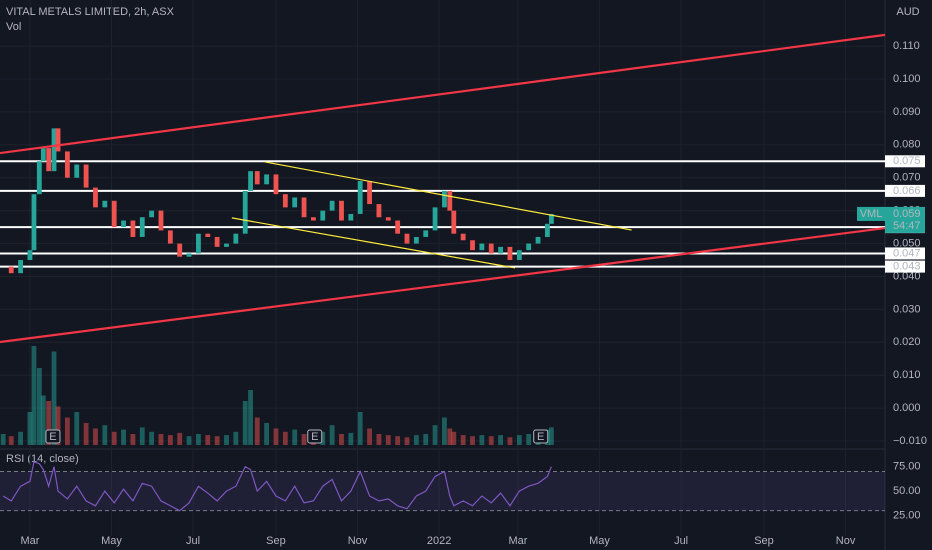  I want to click on level-label: 0.047, so click(907, 253).